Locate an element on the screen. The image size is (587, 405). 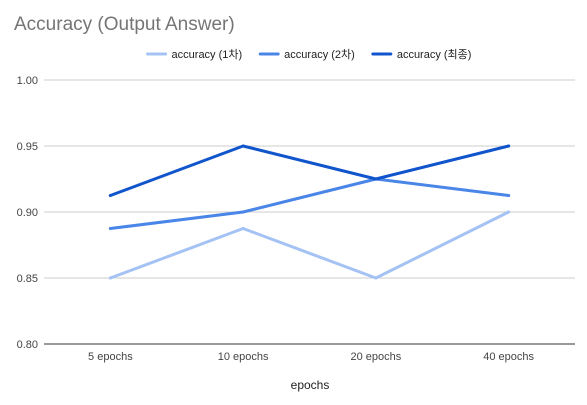
legend-item: accuracy (1차) is located at coordinates (194, 54).